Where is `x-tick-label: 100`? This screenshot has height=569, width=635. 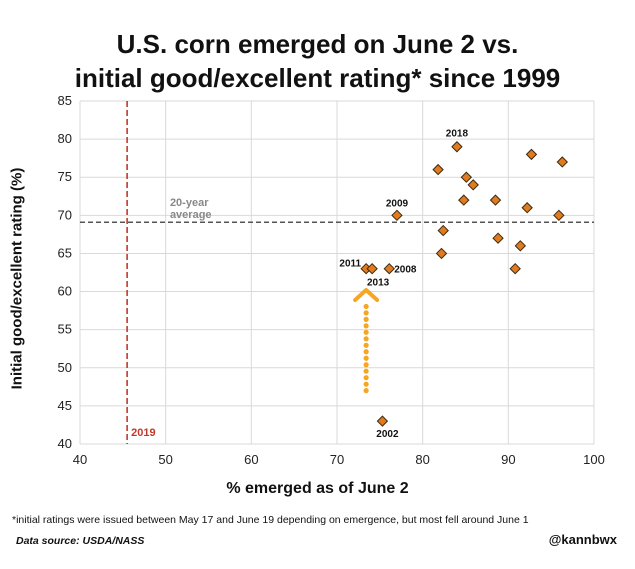
x-tick-label: 100 is located at coordinates (594, 459).